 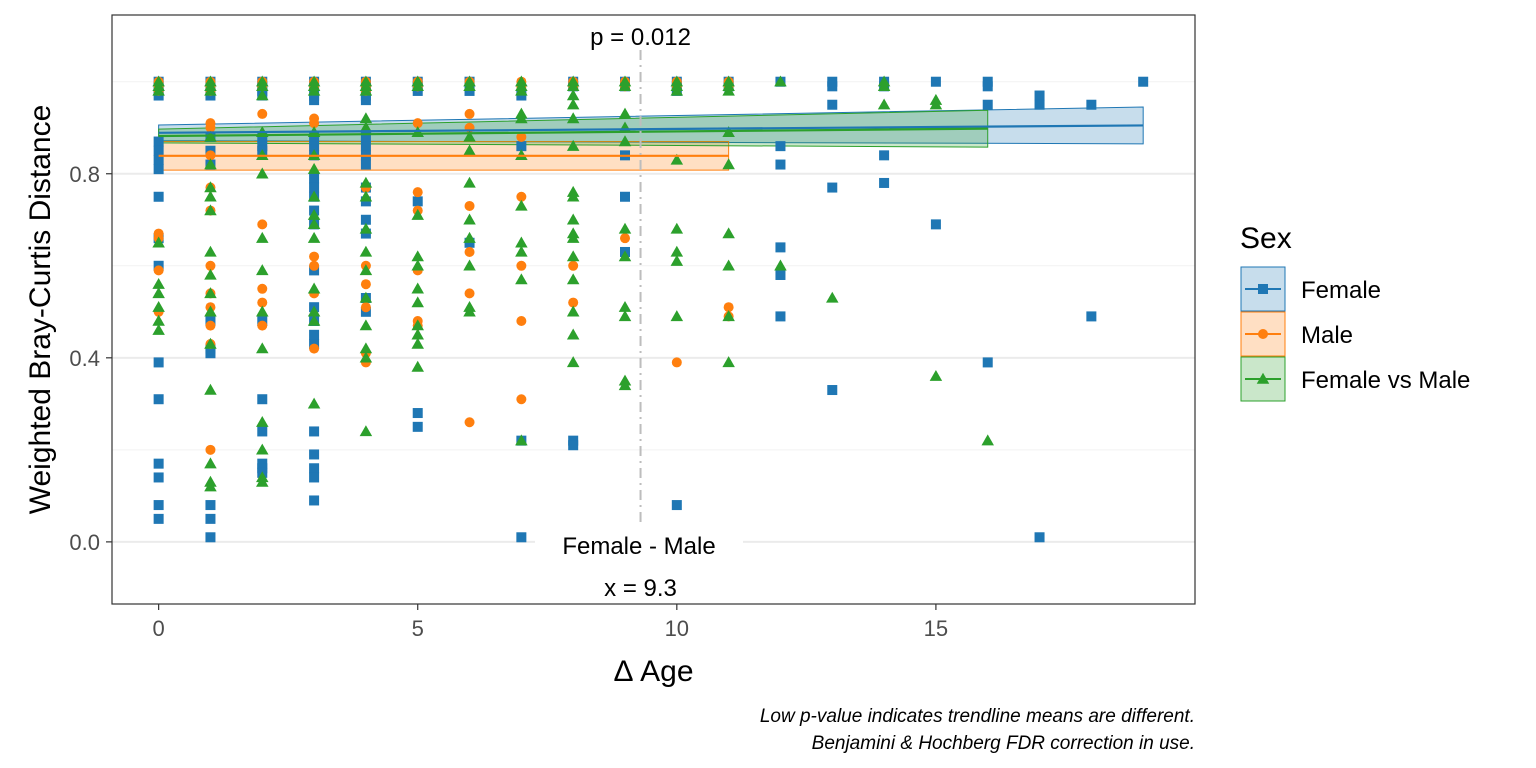 What do you see at coordinates (640, 588) in the screenshot?
I see `vline-x-label: x = 9.3` at bounding box center [640, 588].